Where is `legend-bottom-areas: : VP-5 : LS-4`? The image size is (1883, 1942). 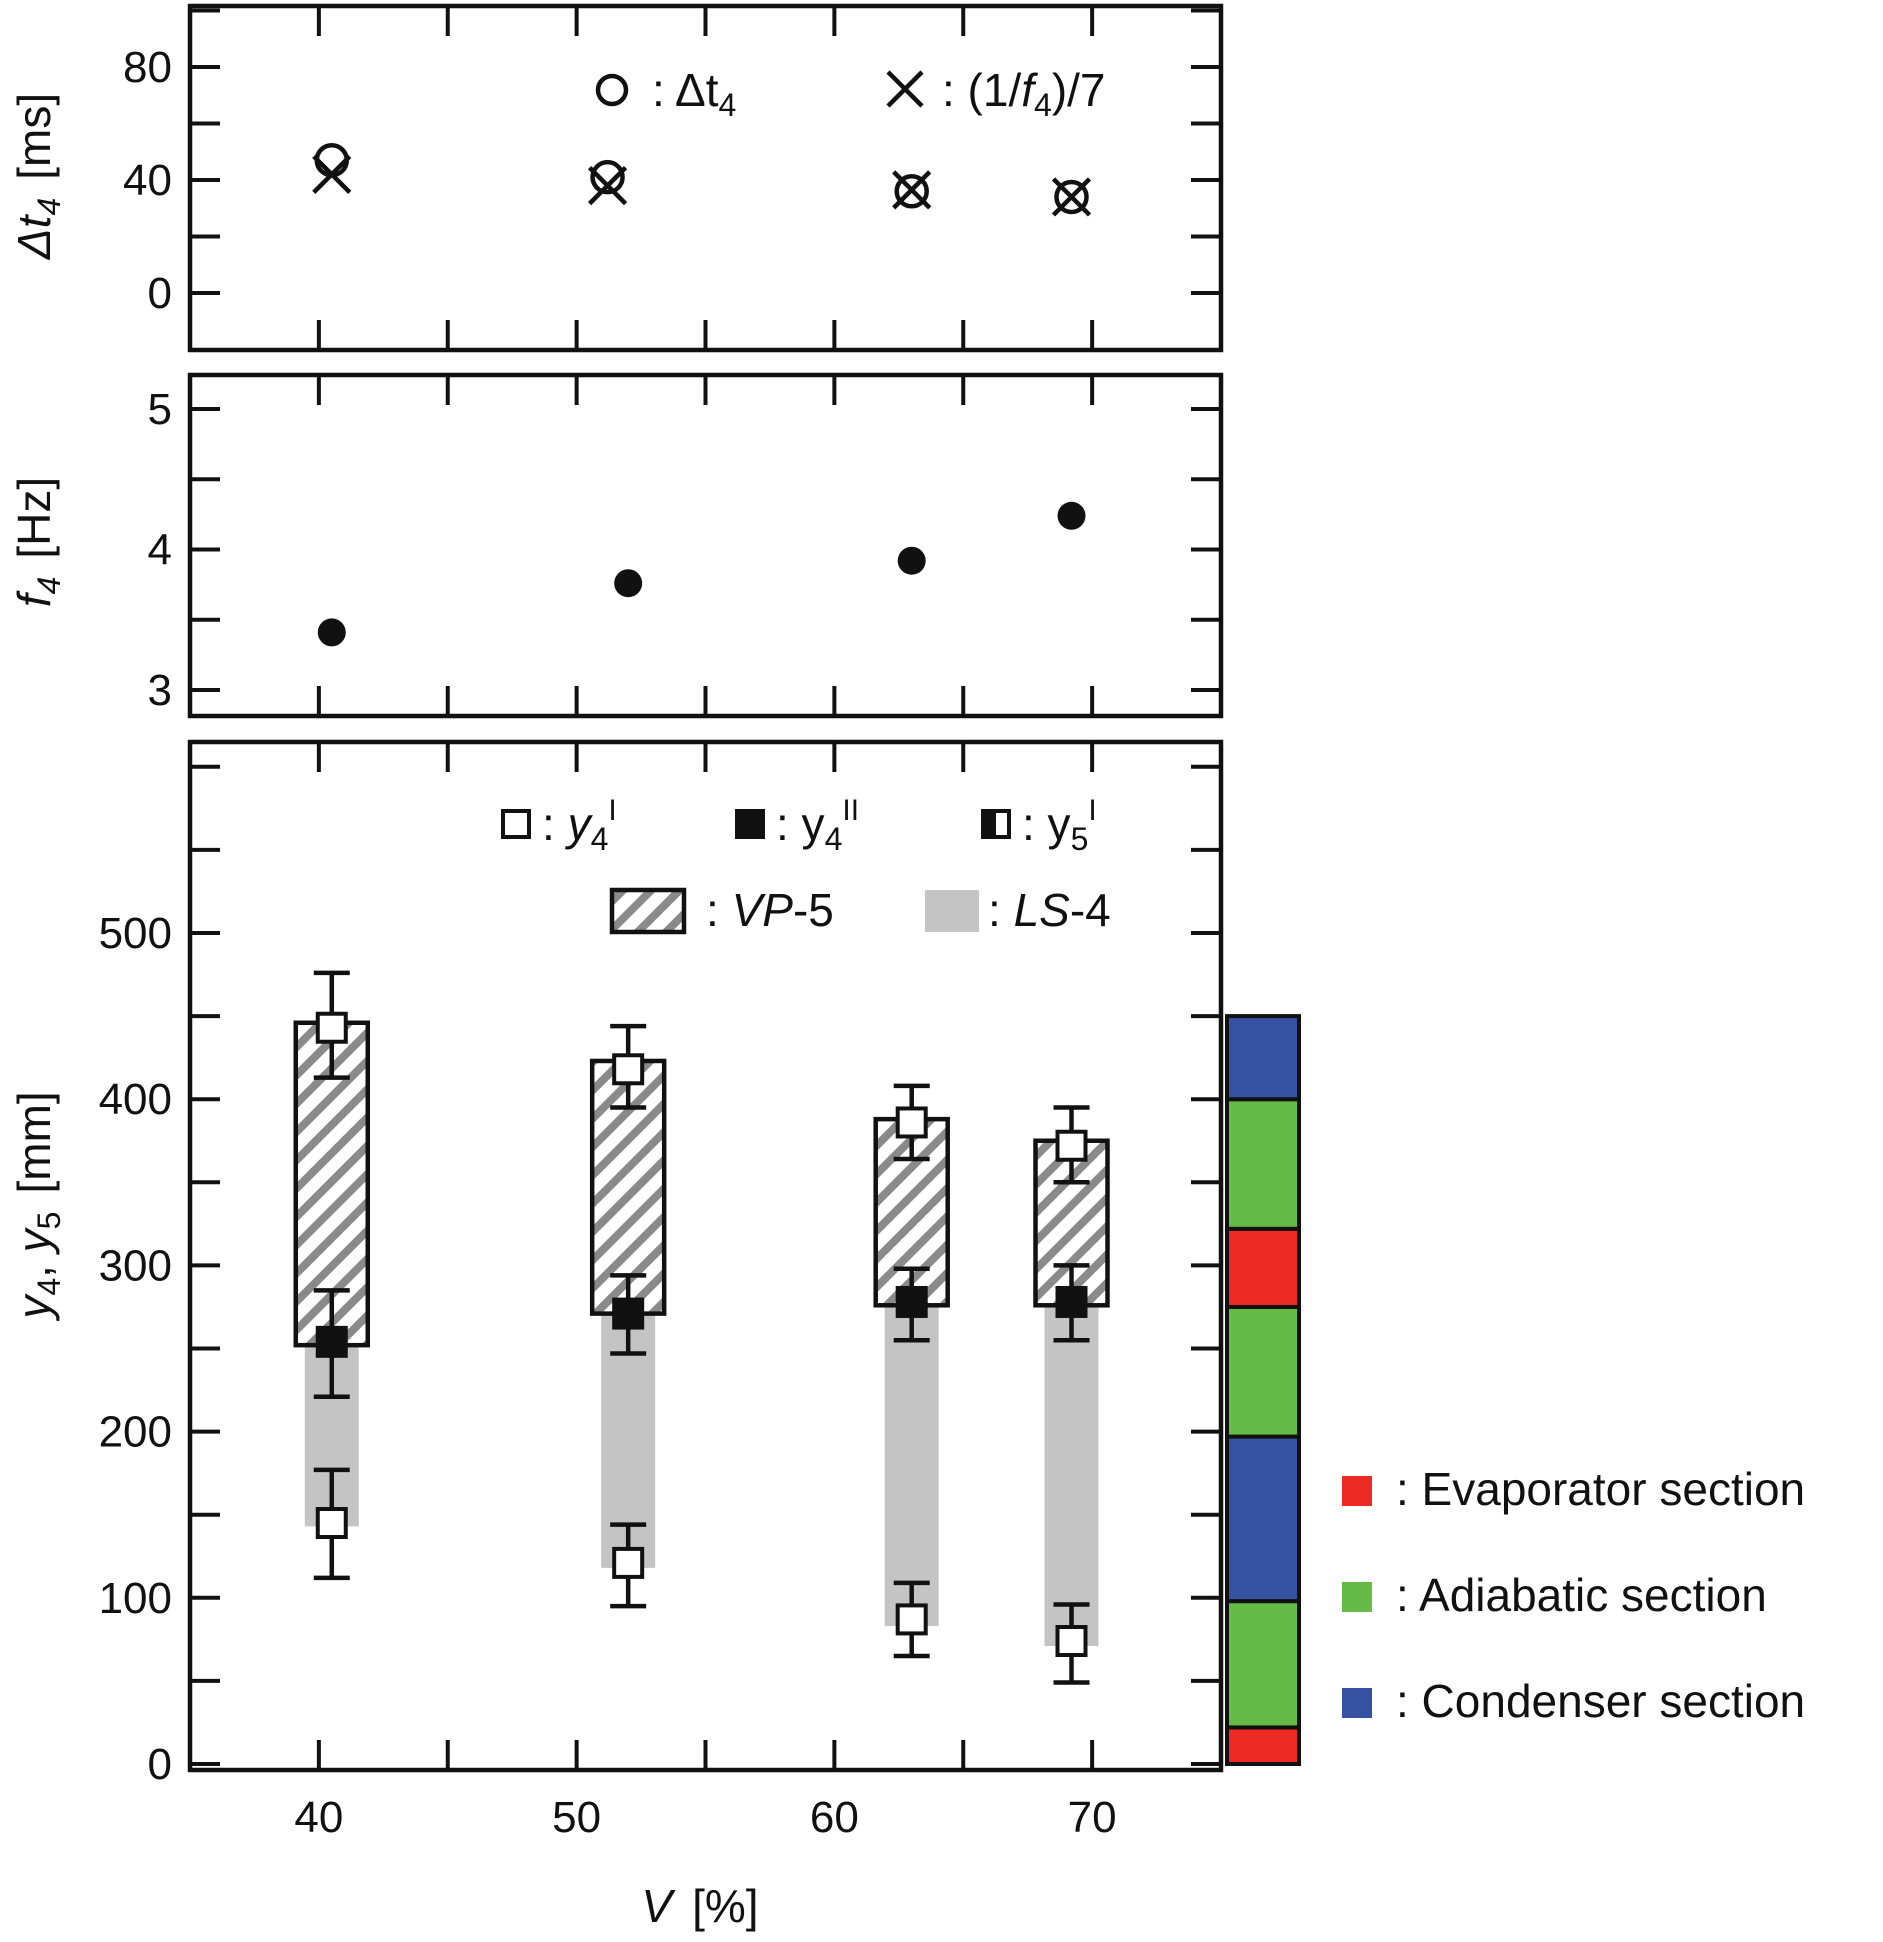 legend-bottom-areas: : VP-5 : LS-4 is located at coordinates (860, 910).